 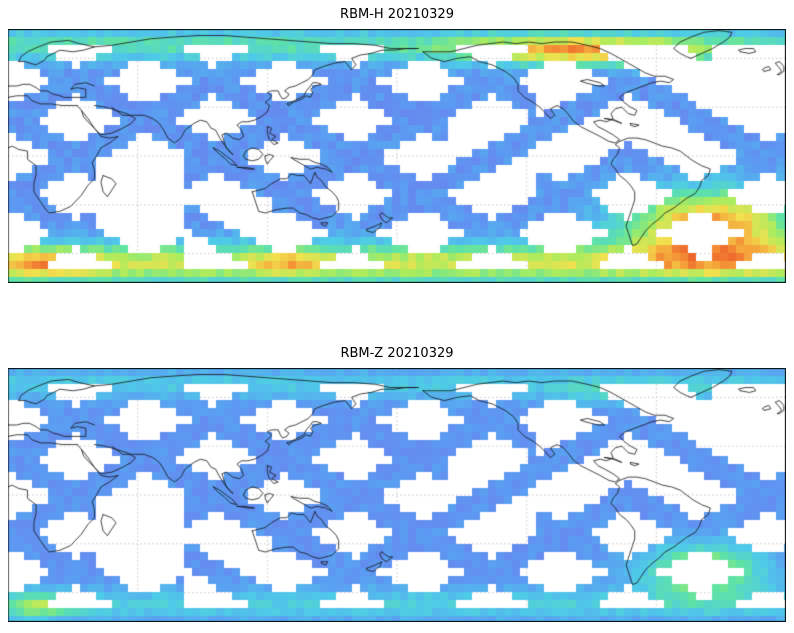 I want to click on panel-title-rbm-z: RBM-Z 20210329, so click(x=397, y=353).